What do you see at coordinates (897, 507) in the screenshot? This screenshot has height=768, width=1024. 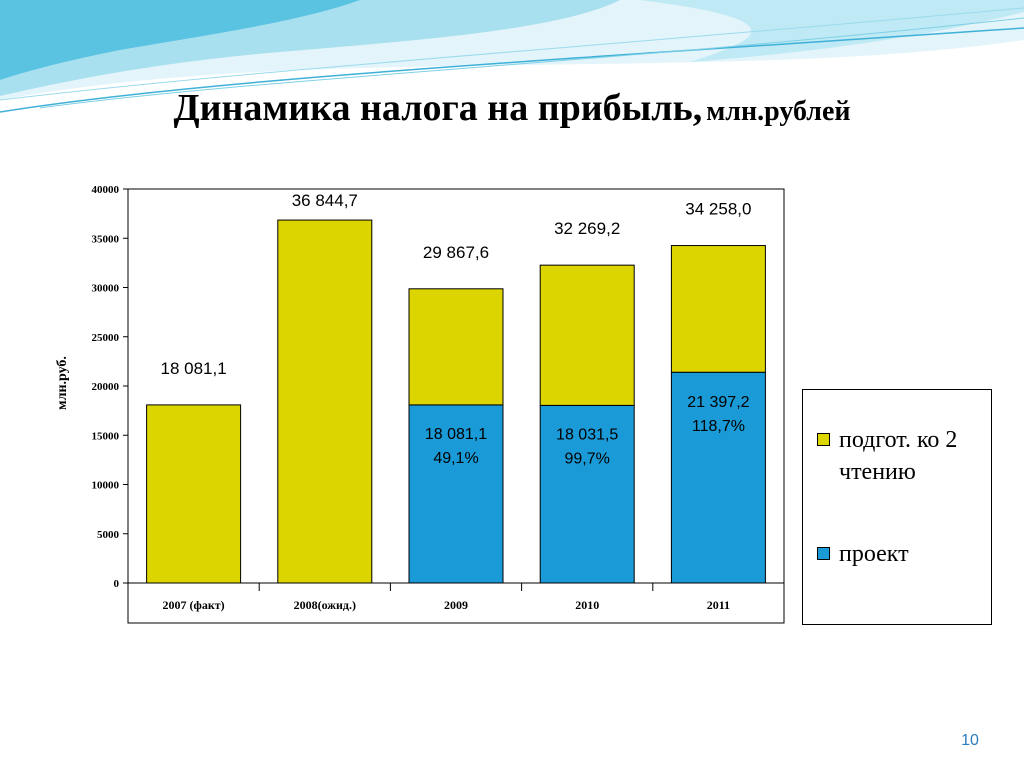 I see `chart-legend: подгот. ко 2 чтению проект` at bounding box center [897, 507].